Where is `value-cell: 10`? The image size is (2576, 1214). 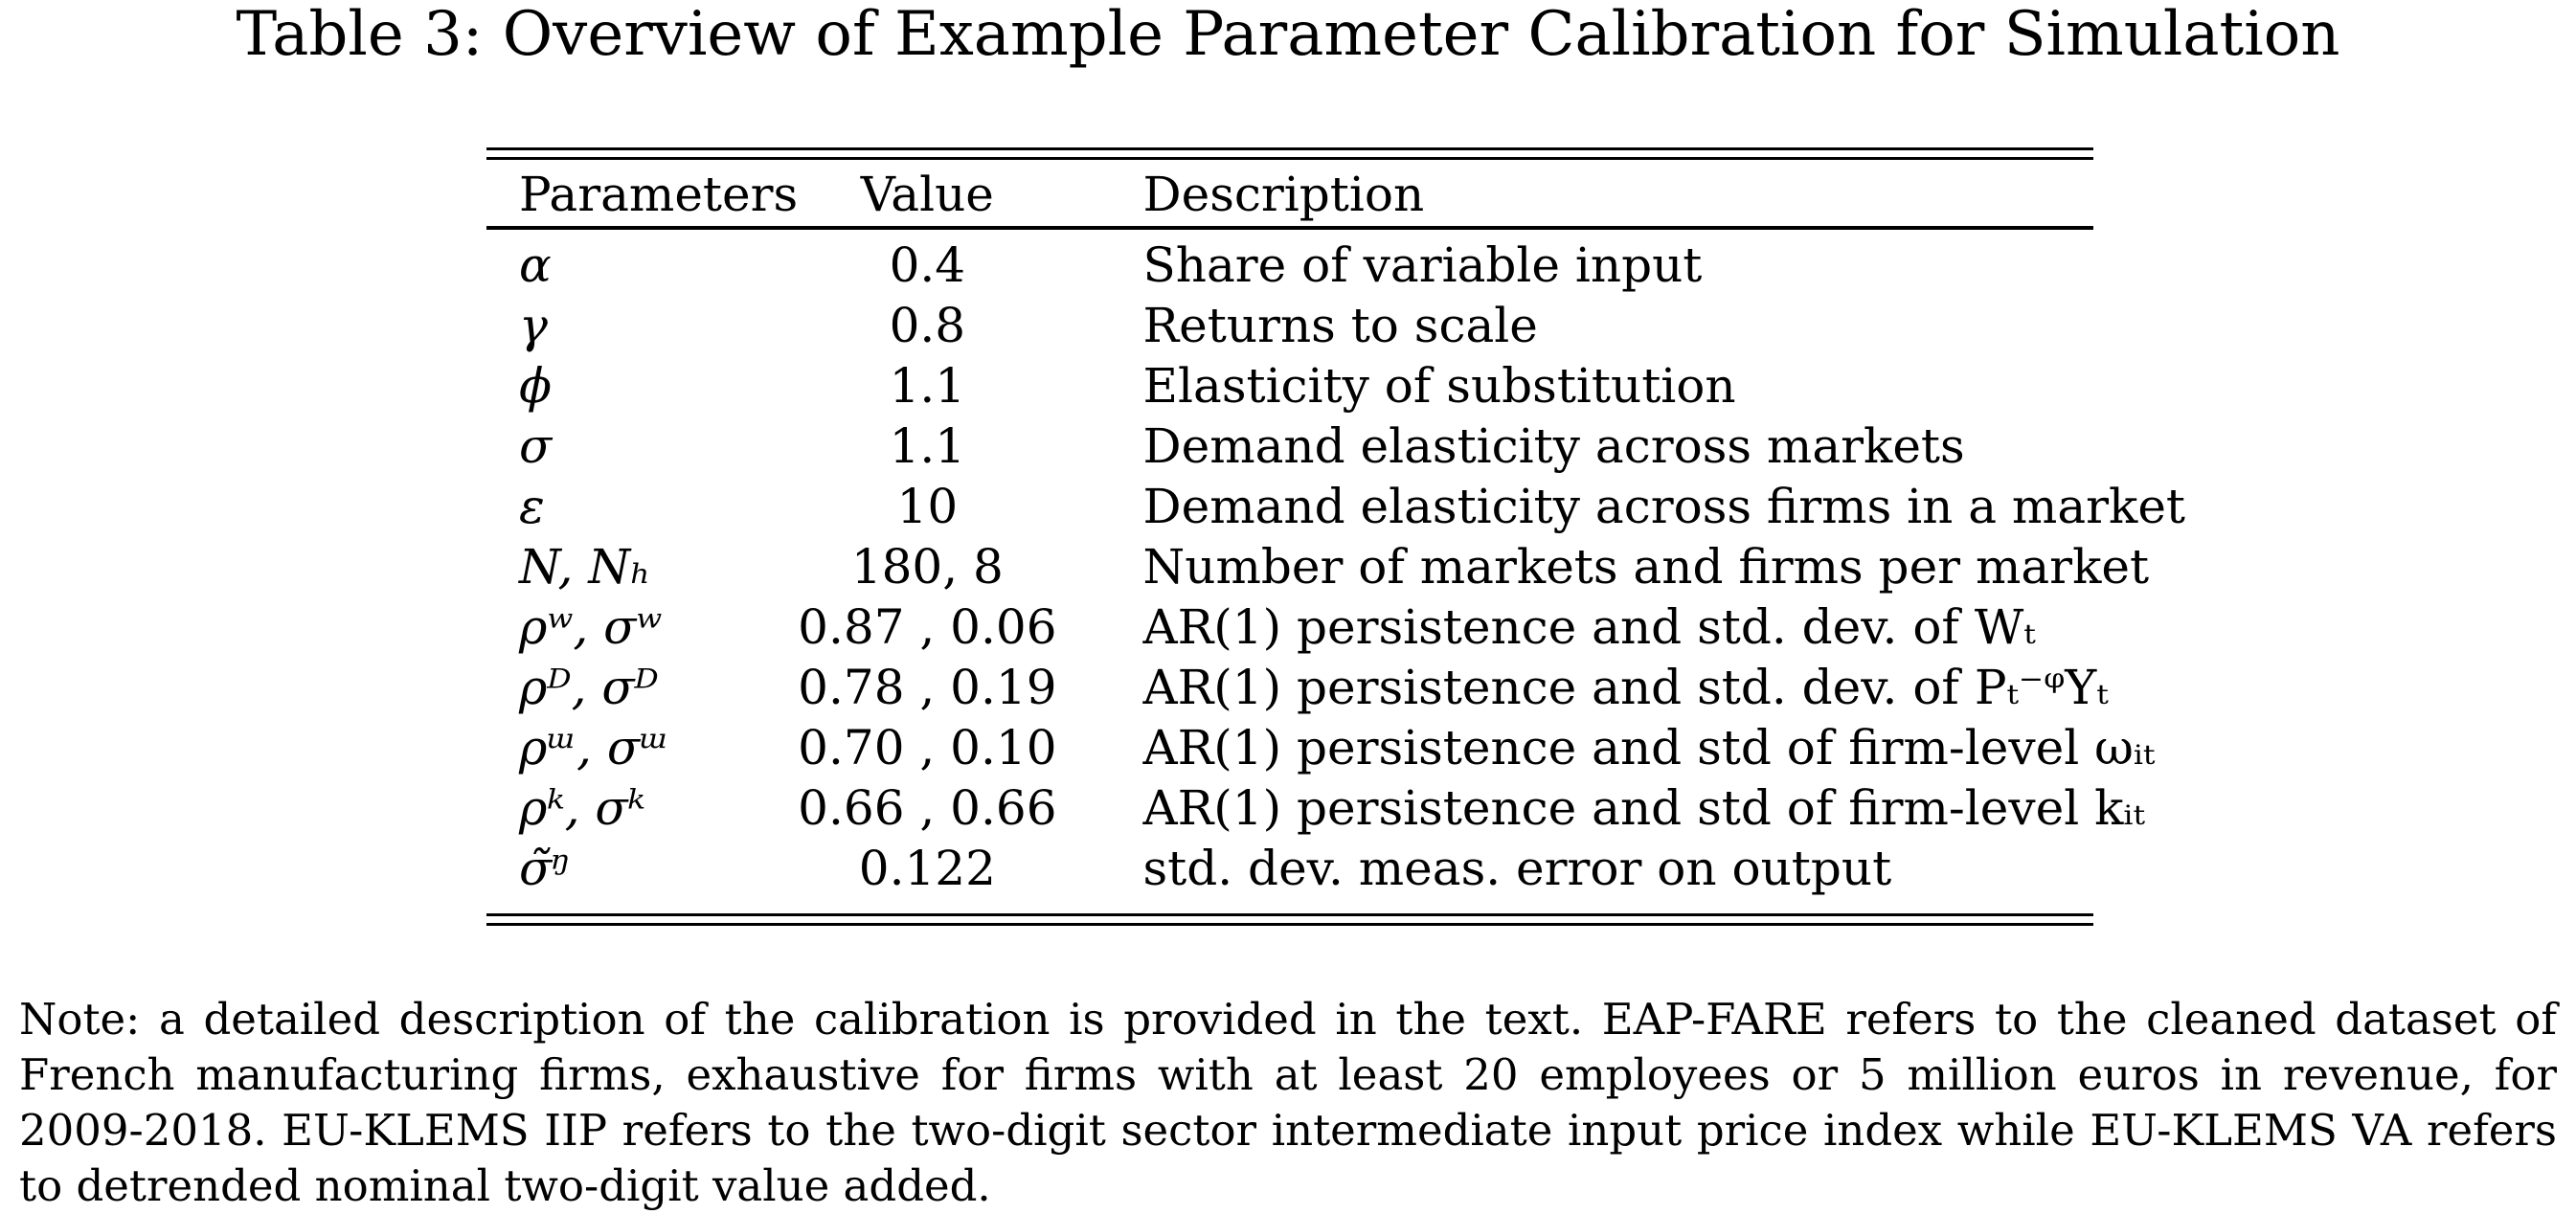
value-cell: 10 is located at coordinates (927, 506).